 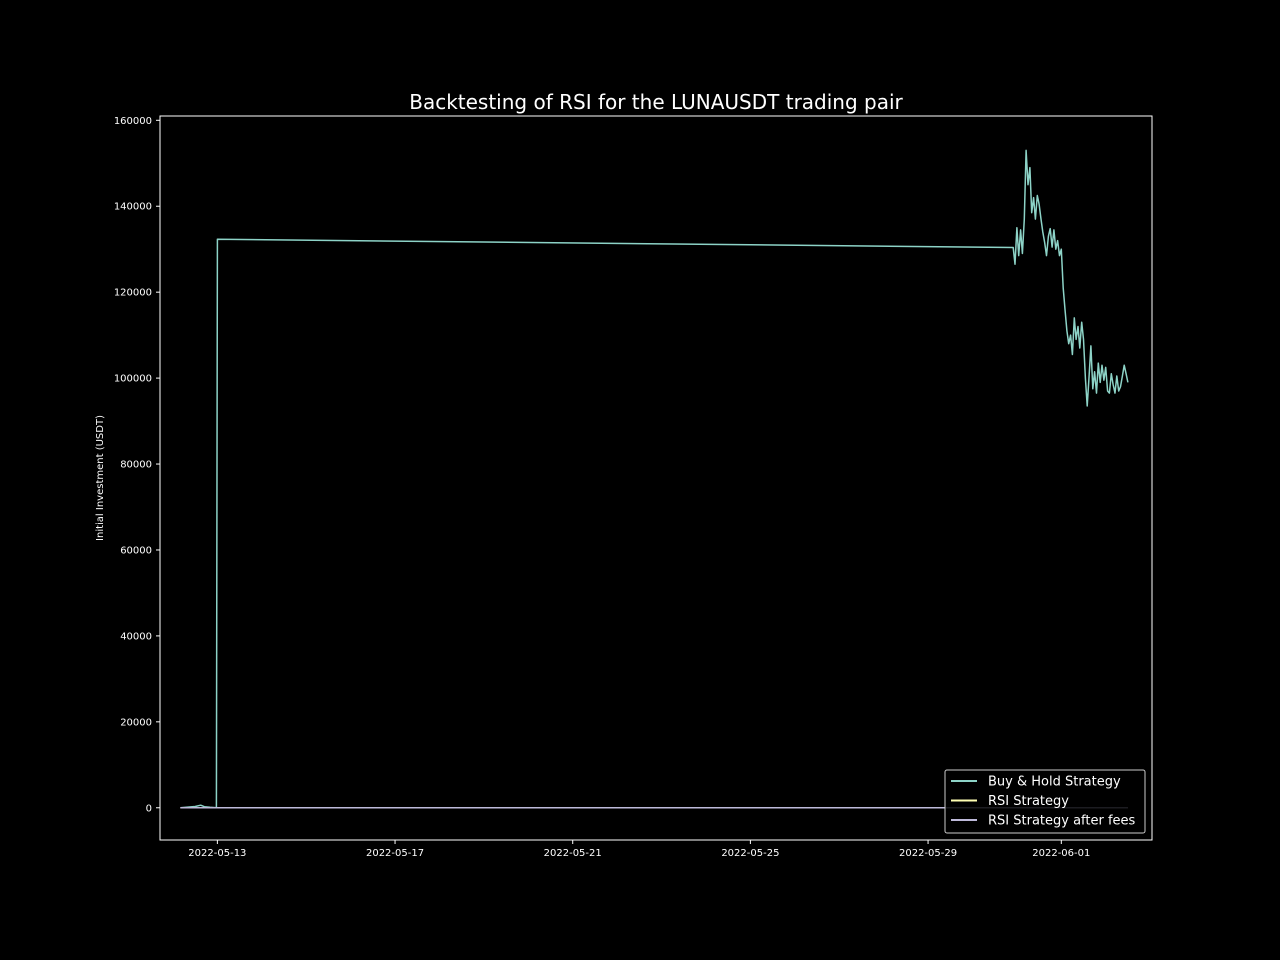 What do you see at coordinates (149, 808) in the screenshot?
I see `y-tick-label: 0` at bounding box center [149, 808].